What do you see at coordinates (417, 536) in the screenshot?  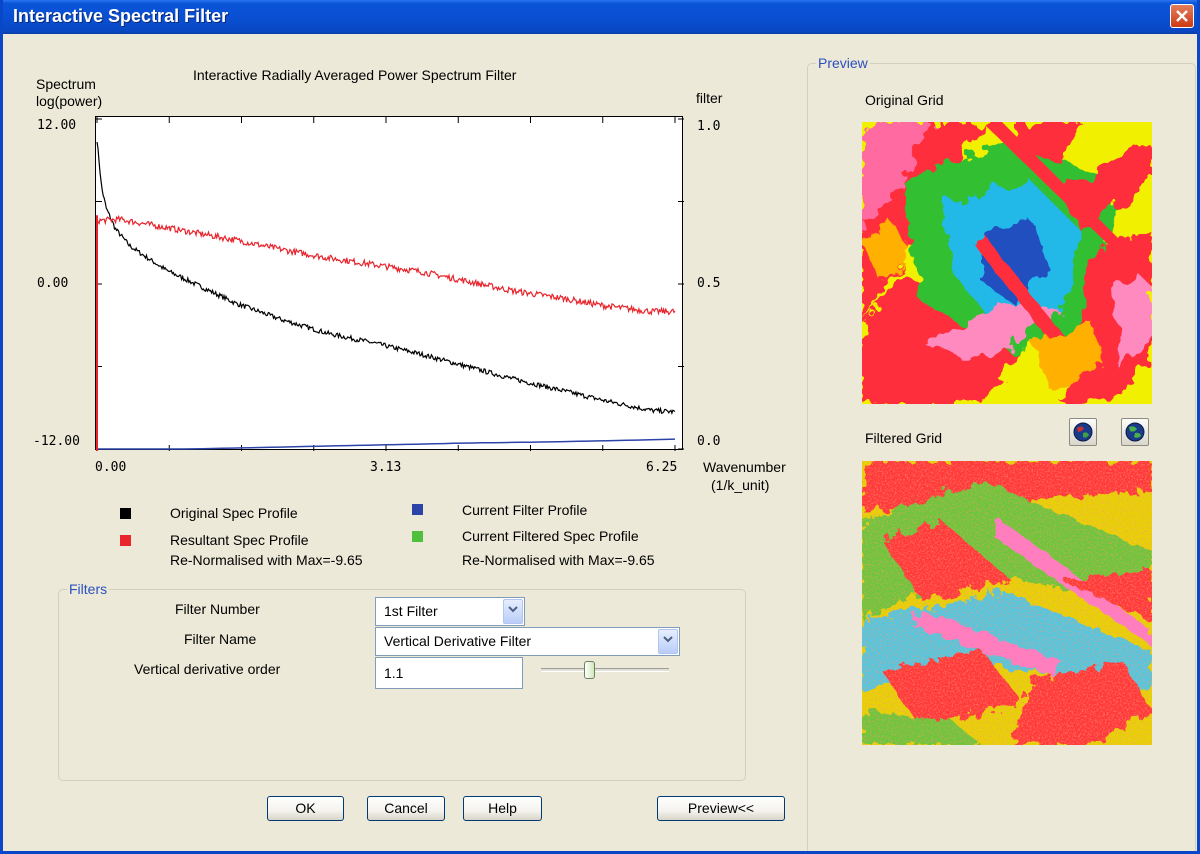 I see `legend-swatch-filtered` at bounding box center [417, 536].